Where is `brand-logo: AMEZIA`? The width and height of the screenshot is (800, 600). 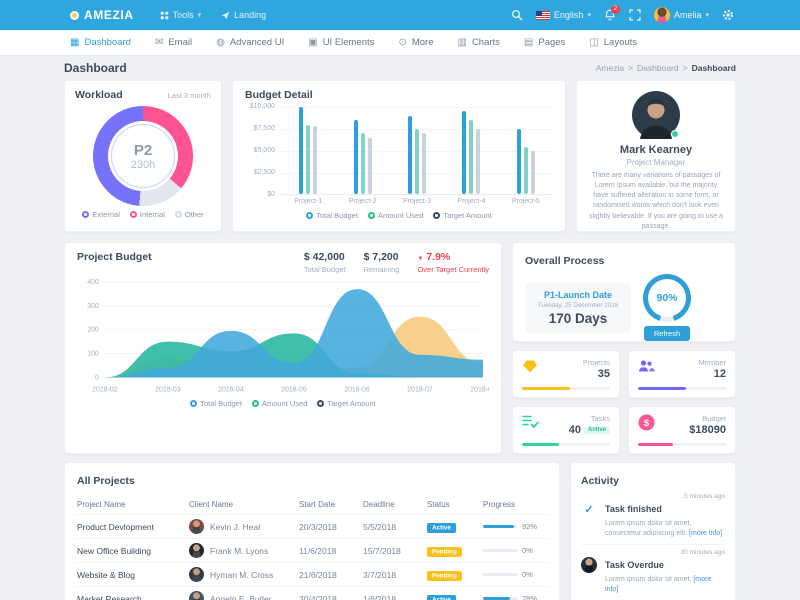
brand-logo: AMEZIA is located at coordinates (102, 15).